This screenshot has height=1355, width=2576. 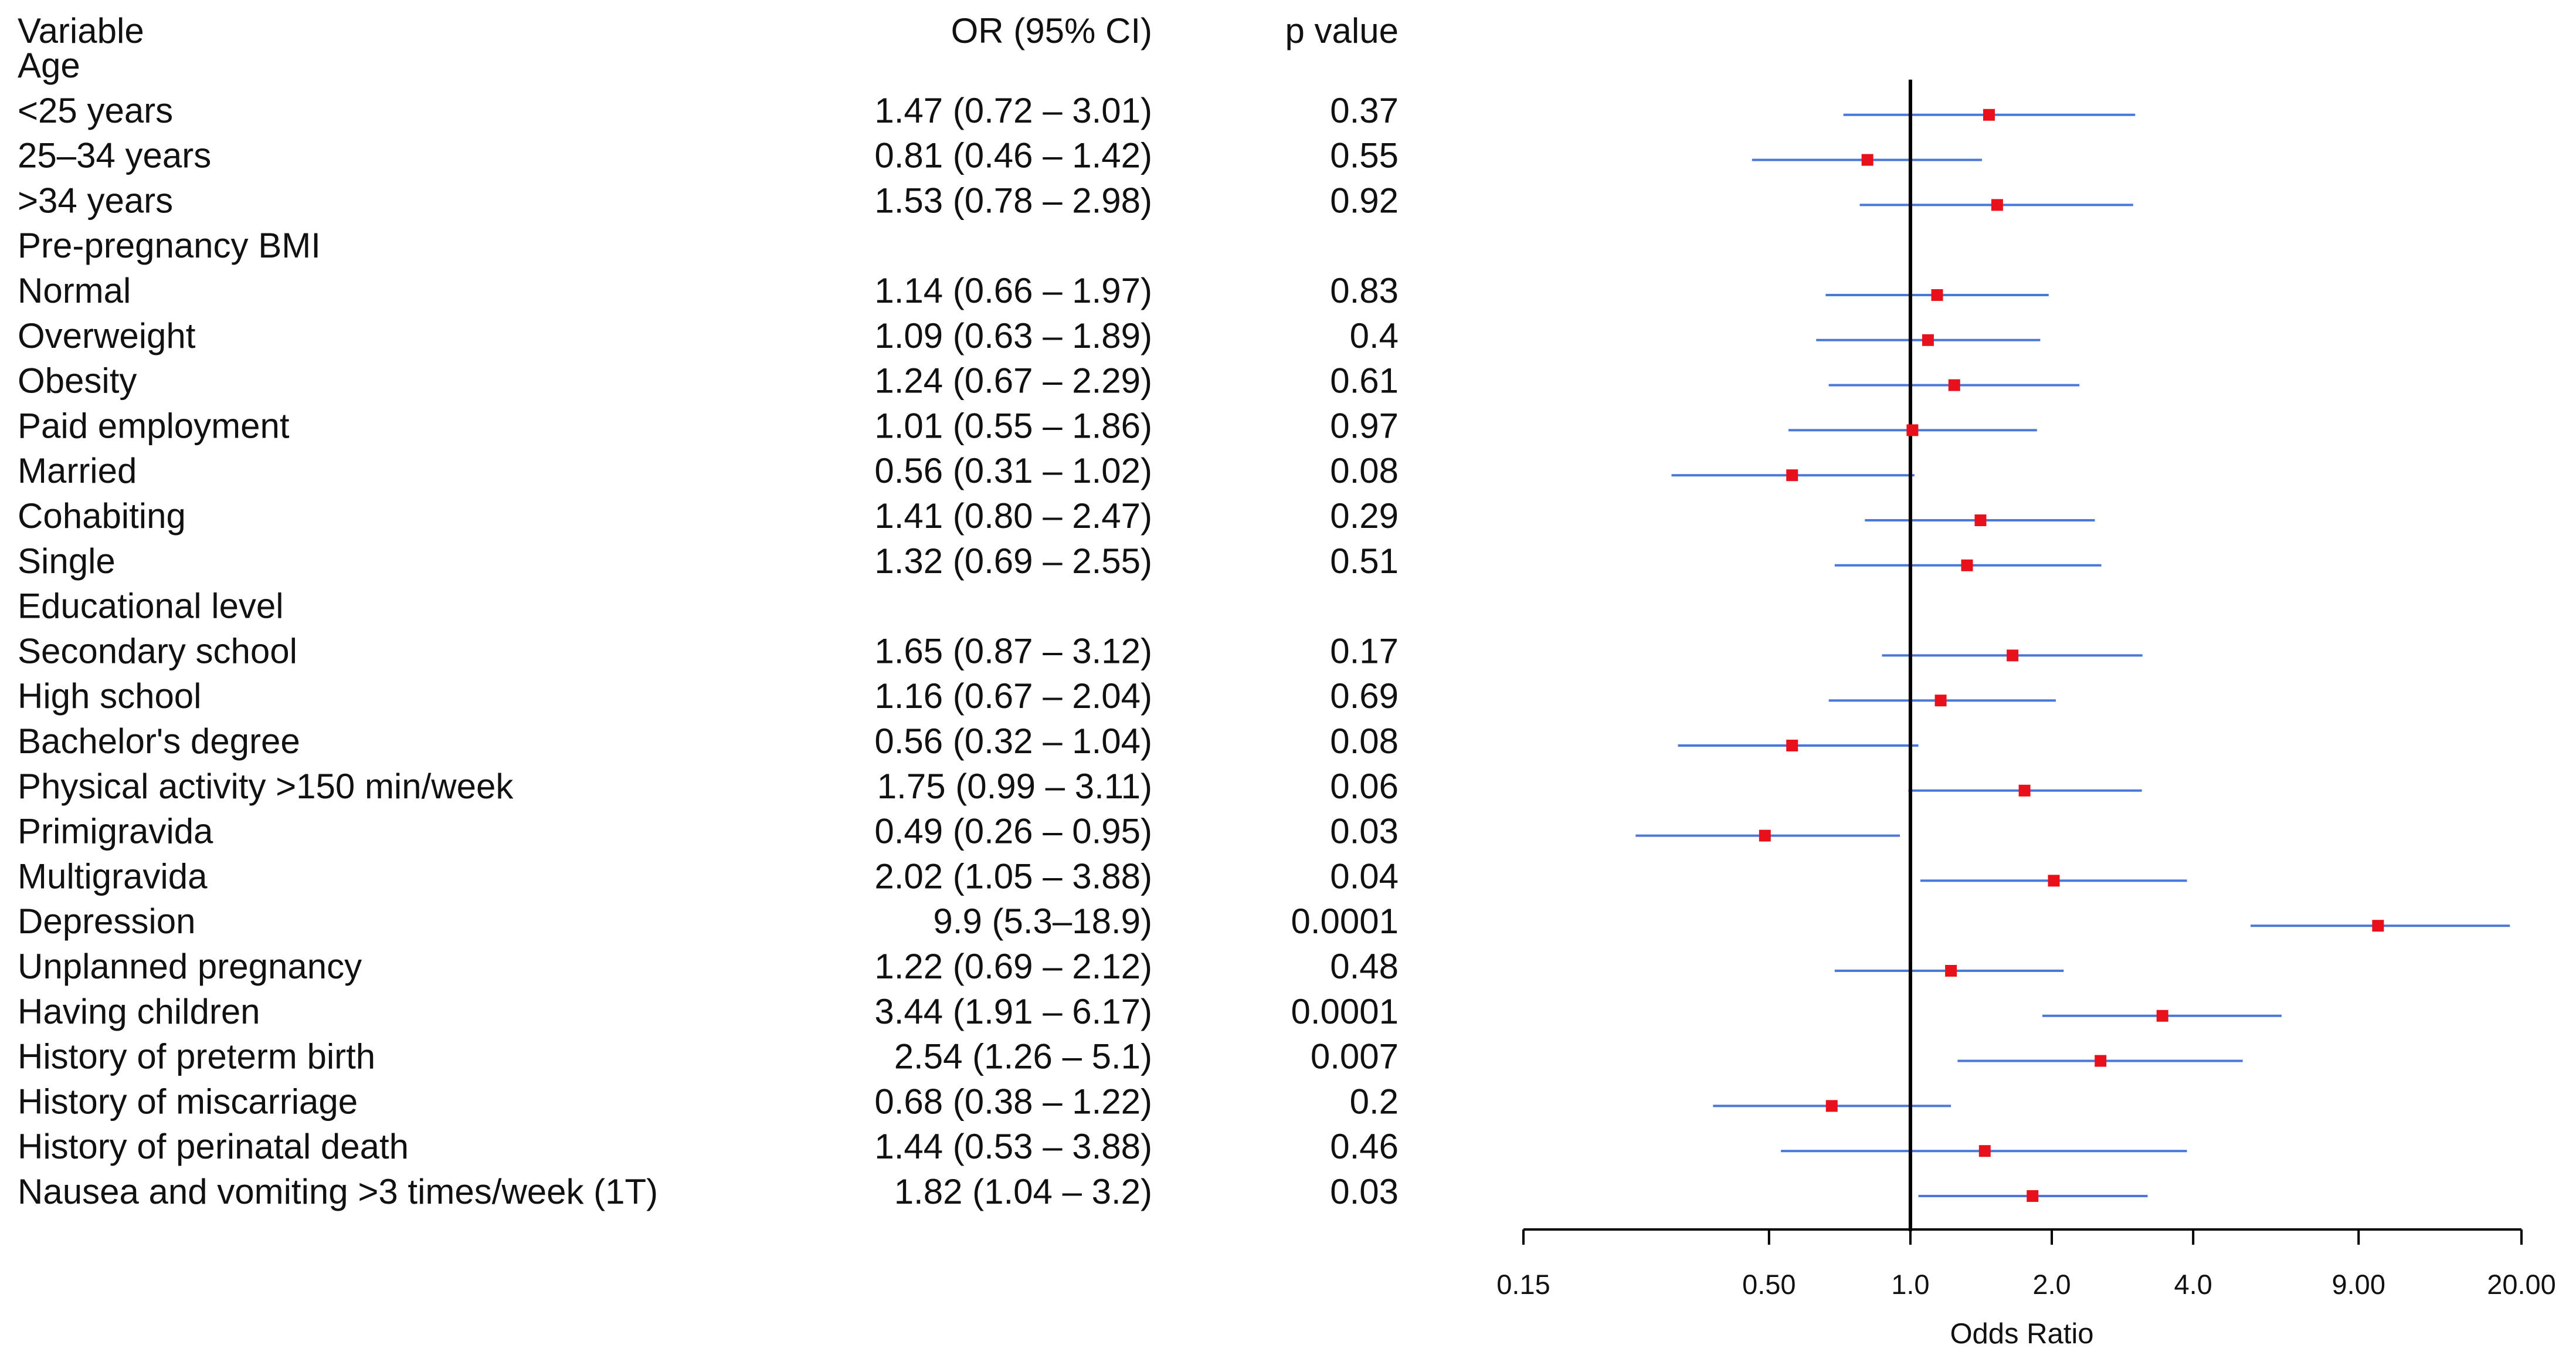 I want to click on or-ci-value: 9.9 (5.3–18.9), so click(x=1042, y=921).